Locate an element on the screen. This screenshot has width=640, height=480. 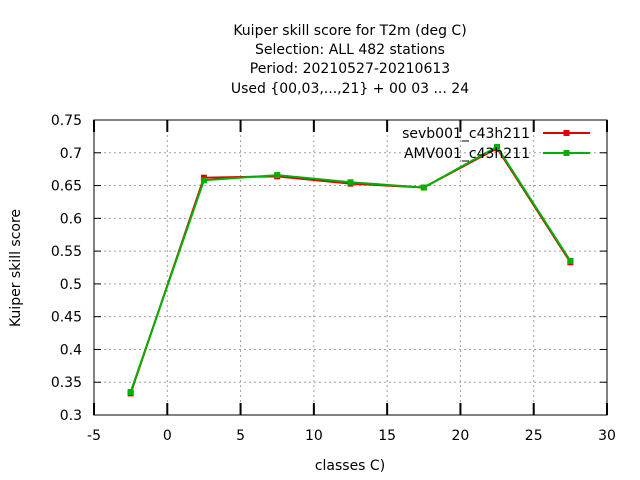
legend: sevb001_c43h211 AMV001_c43h211 is located at coordinates (496, 144).